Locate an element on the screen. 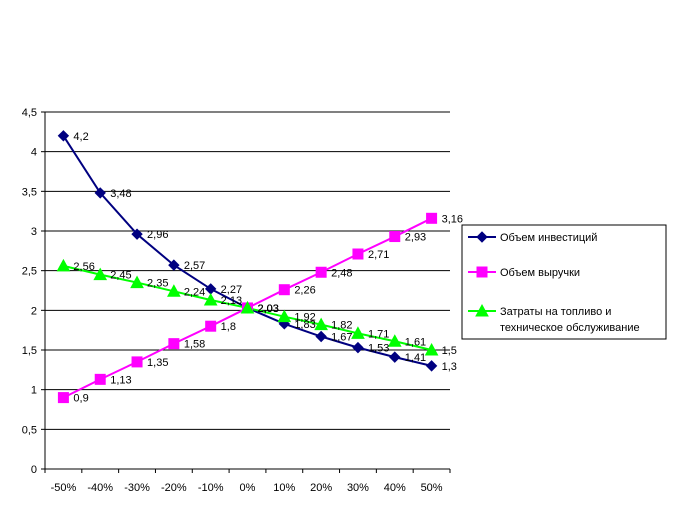  data-label: 0,9 is located at coordinates (80, 399).